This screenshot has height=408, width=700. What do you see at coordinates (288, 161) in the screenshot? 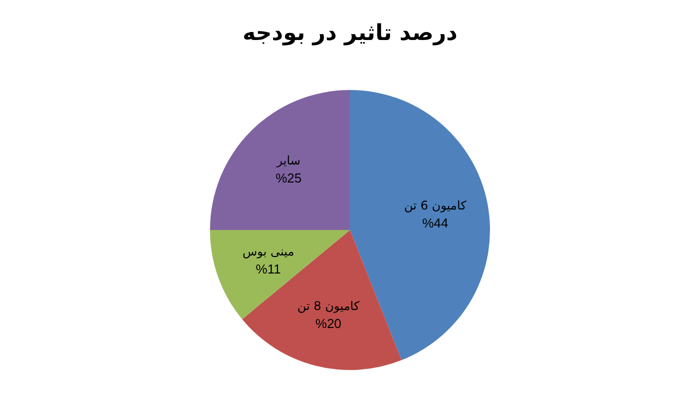
I see `slice-label: سایر` at bounding box center [288, 161].